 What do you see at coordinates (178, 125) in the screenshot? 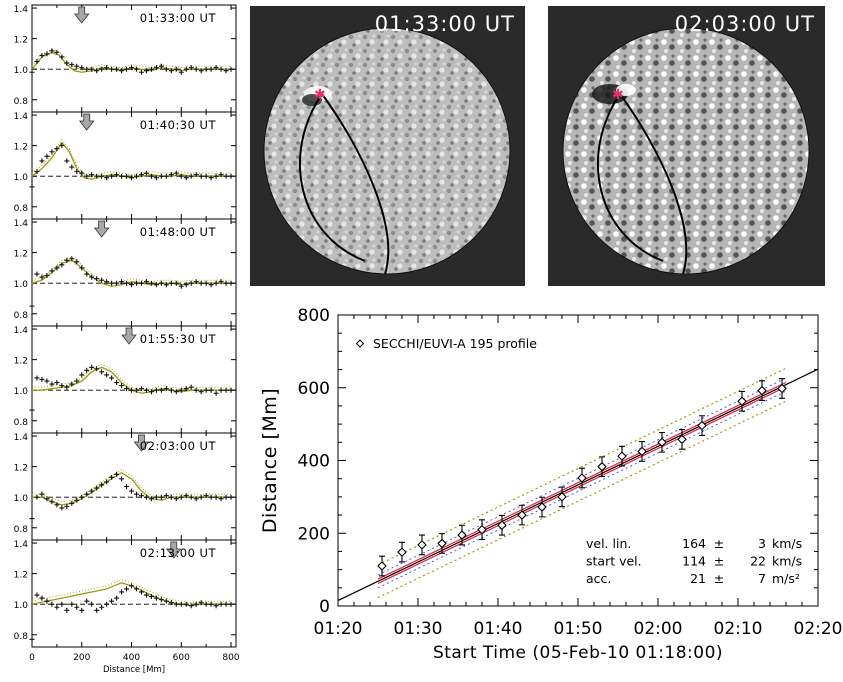
I see `panel-timestamp: 01:40:30 UT` at bounding box center [178, 125].